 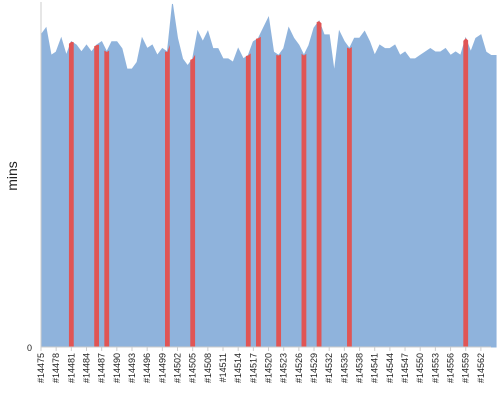 What do you see at coordinates (12, 176) in the screenshot?
I see `y-axis-label: mins` at bounding box center [12, 176].